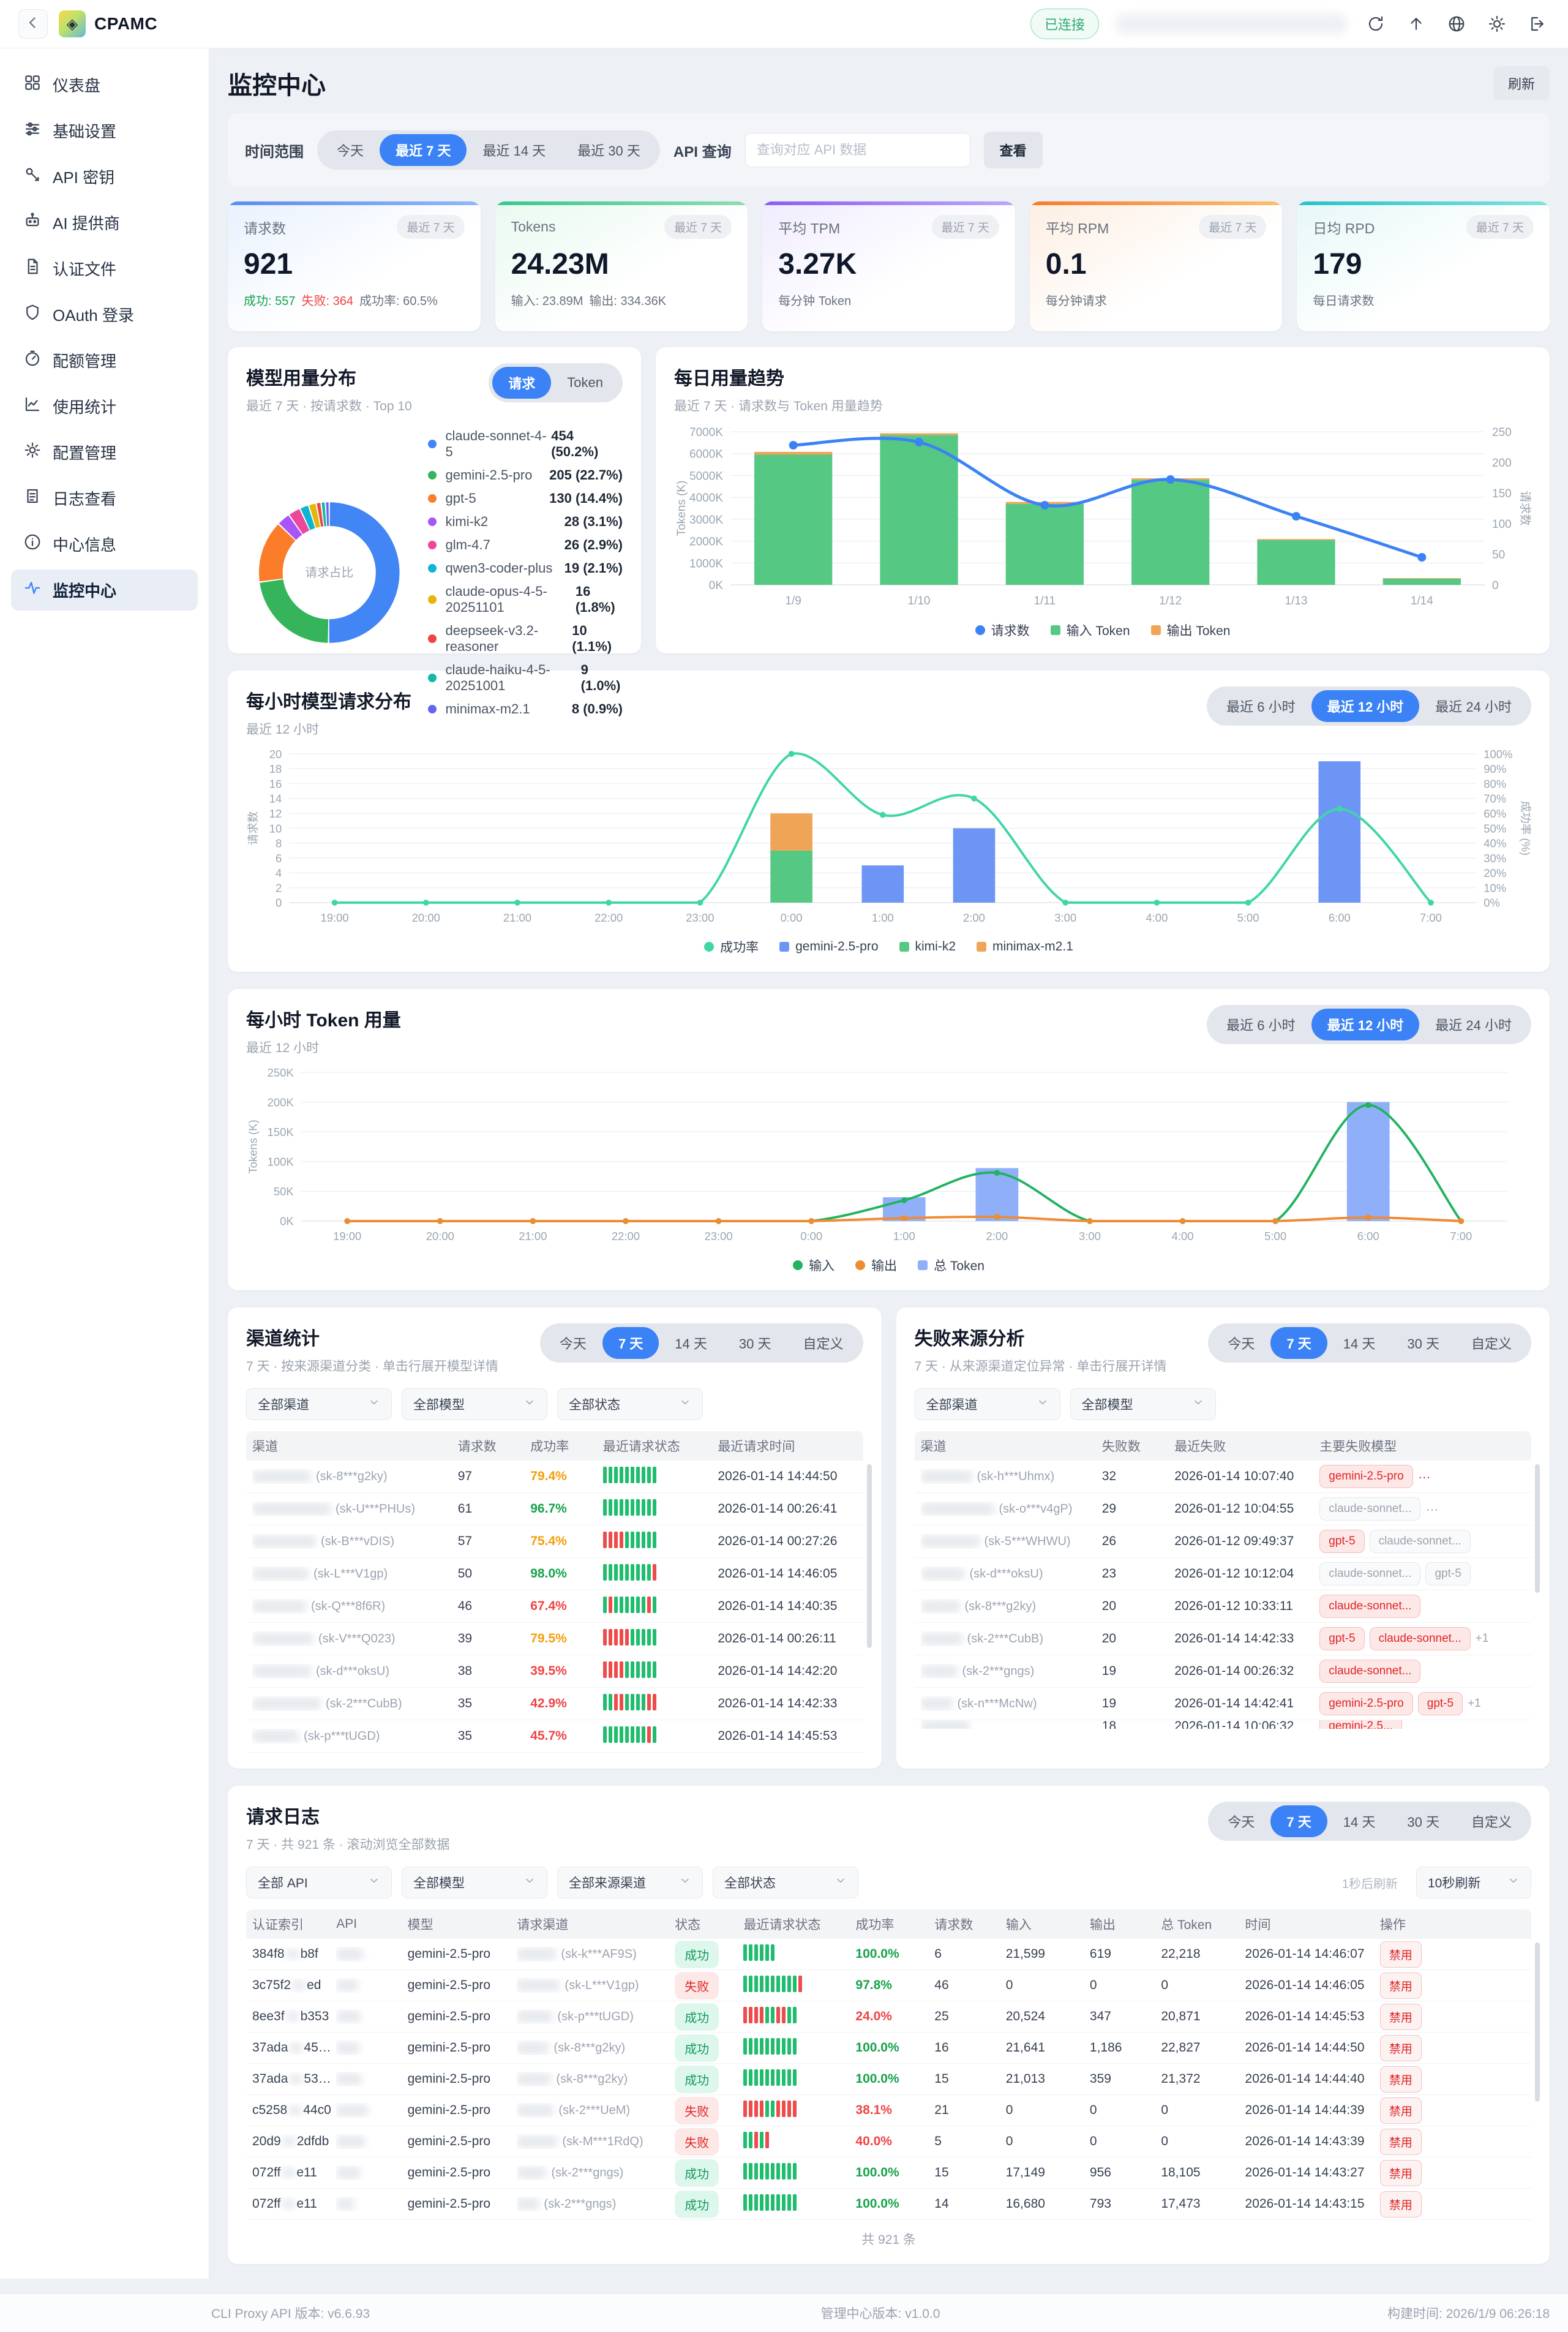 The width and height of the screenshot is (1568, 2332). Describe the element at coordinates (1025, 947) in the screenshot. I see `legend-entry: minimax-m2.1` at that location.